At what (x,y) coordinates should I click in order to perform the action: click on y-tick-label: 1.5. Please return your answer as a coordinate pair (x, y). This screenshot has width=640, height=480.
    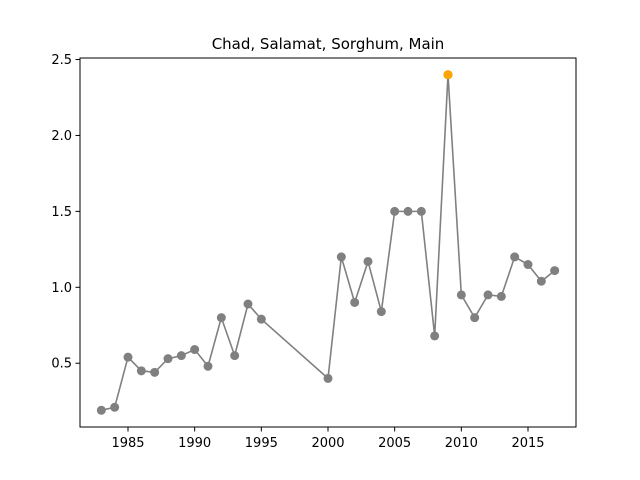
    Looking at the image, I should click on (61, 212).